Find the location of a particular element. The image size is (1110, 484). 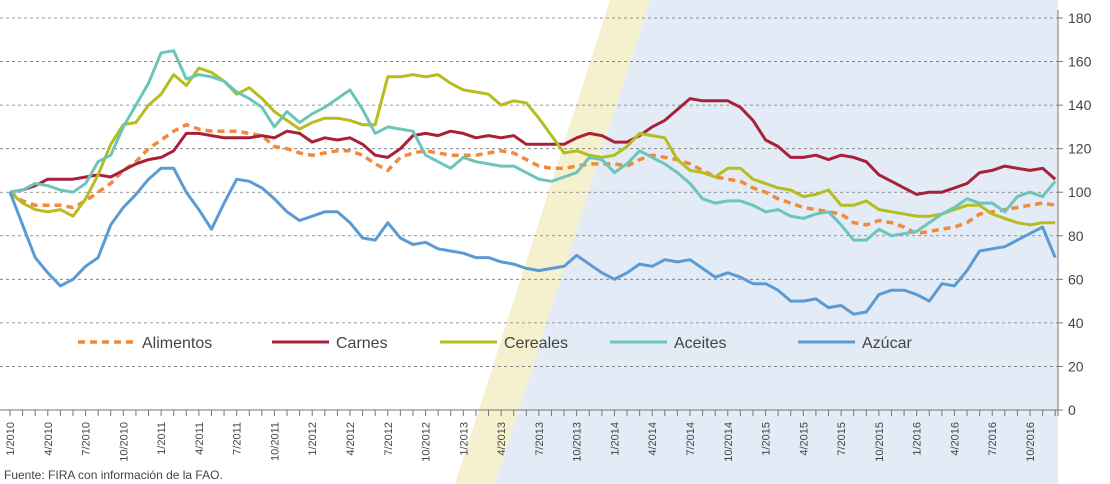

x-tick-label: 10/2016 is located at coordinates (1031, 442).